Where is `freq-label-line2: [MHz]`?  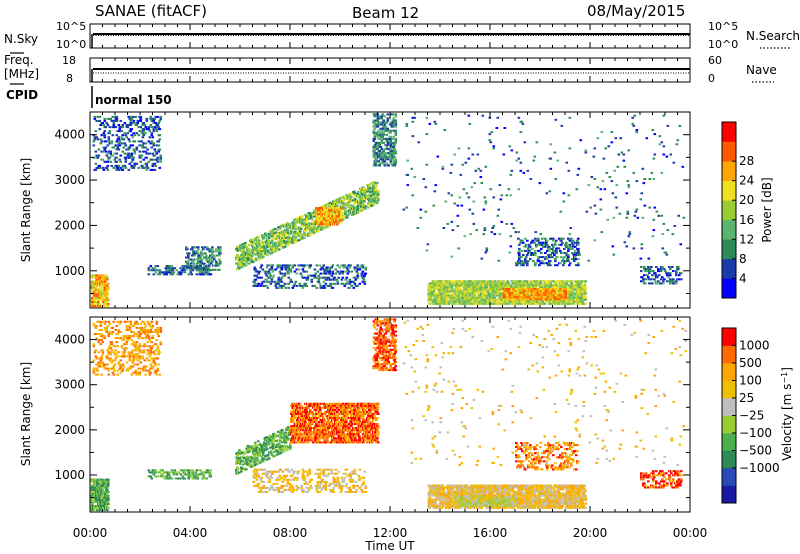
freq-label-line2: [MHz] is located at coordinates (21, 74).